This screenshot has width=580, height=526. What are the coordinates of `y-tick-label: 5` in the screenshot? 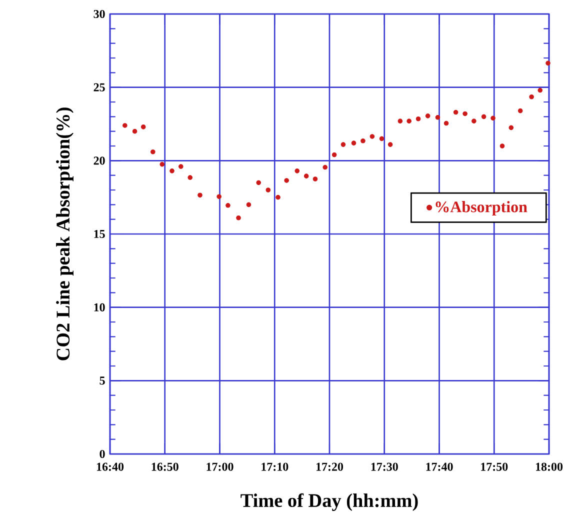 It's located at (102, 380).